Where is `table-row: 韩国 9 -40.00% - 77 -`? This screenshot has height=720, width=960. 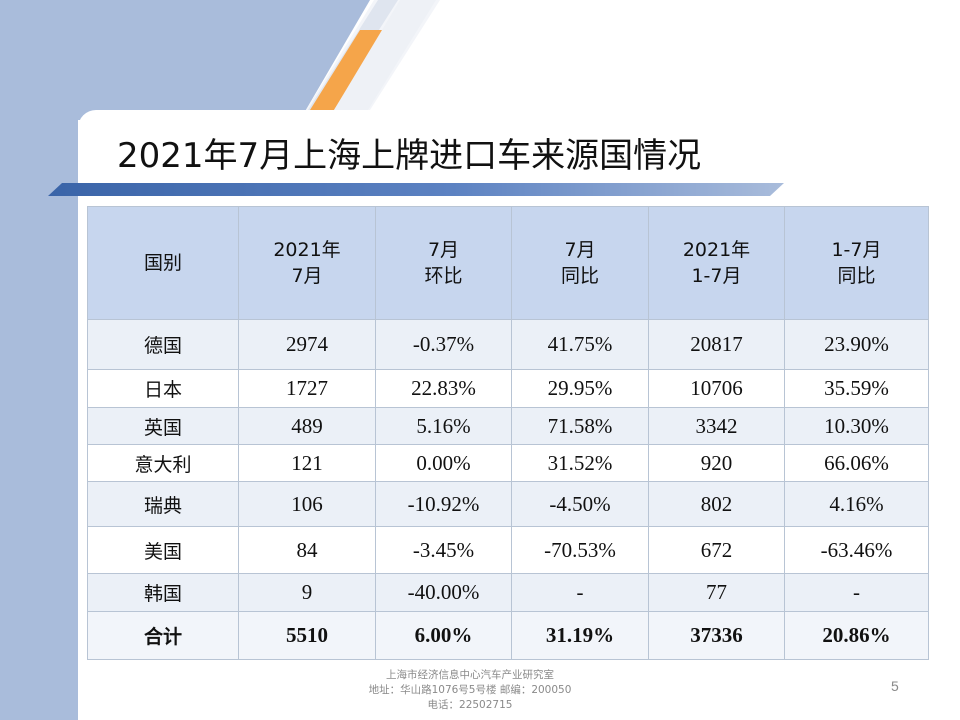
table-row: 韩国 9 -40.00% - 77 - is located at coordinates (508, 592).